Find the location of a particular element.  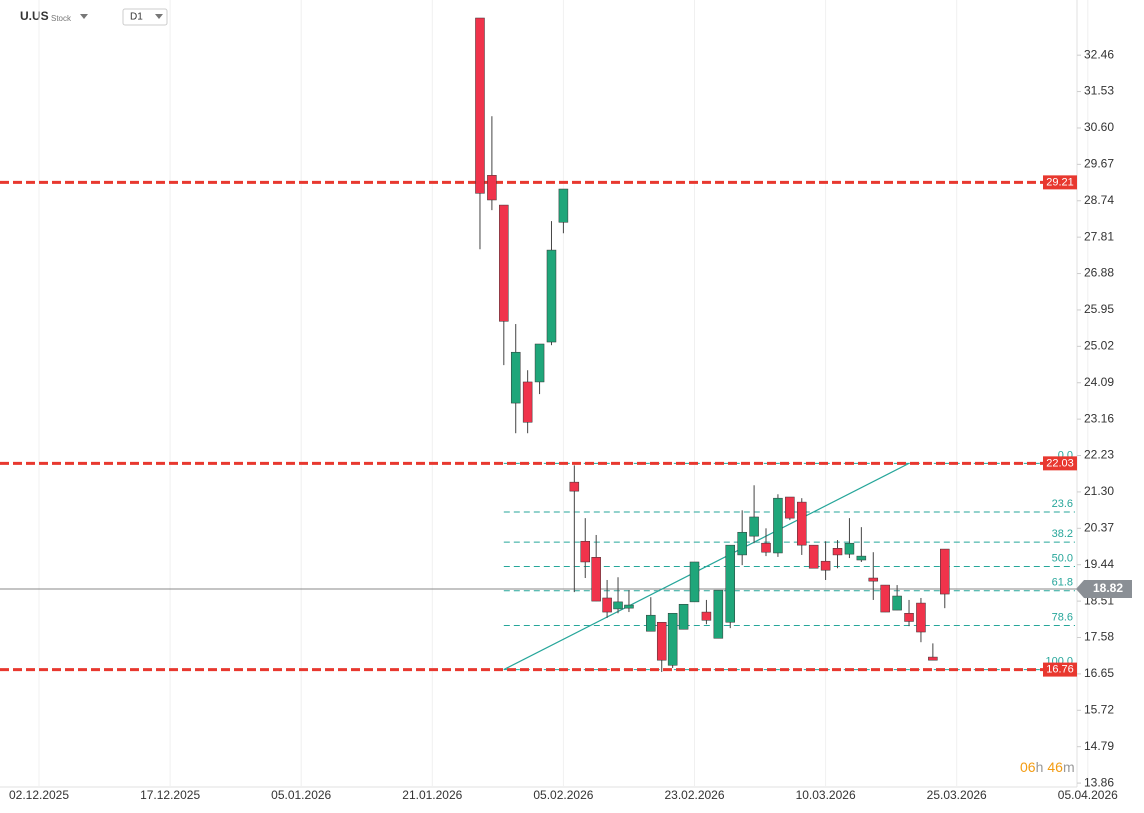

y-tick-label: 29.67 is located at coordinates (1099, 164).